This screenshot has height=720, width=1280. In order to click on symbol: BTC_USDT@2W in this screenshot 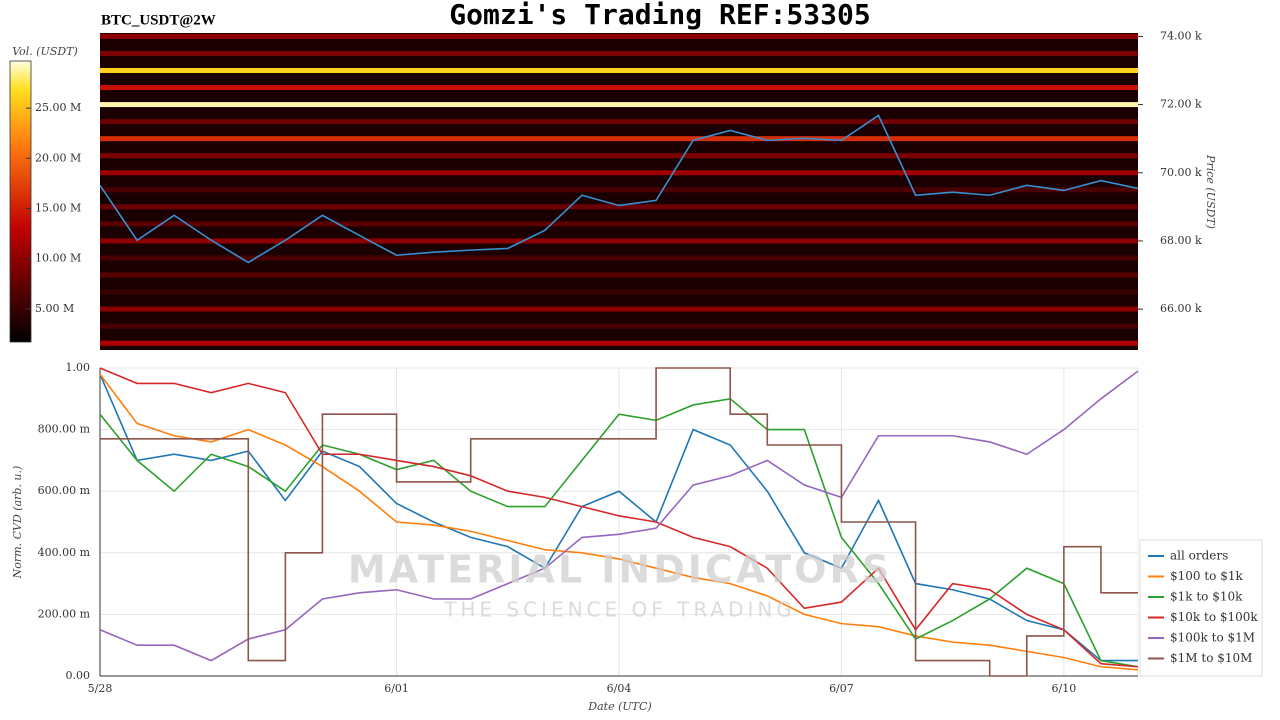, I will do `click(158, 20)`.